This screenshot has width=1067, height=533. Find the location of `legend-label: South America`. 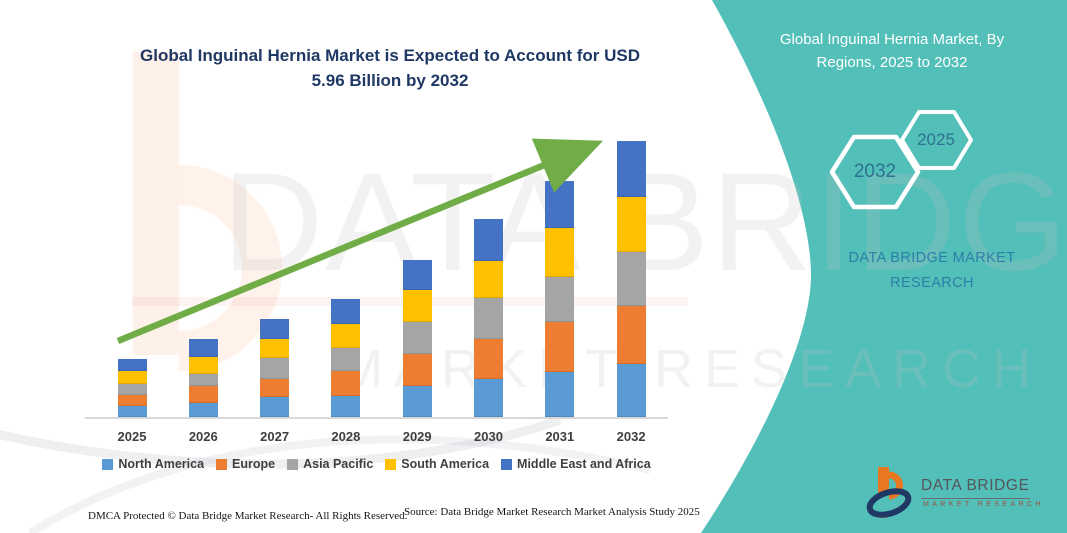

legend-label: South America is located at coordinates (445, 464).